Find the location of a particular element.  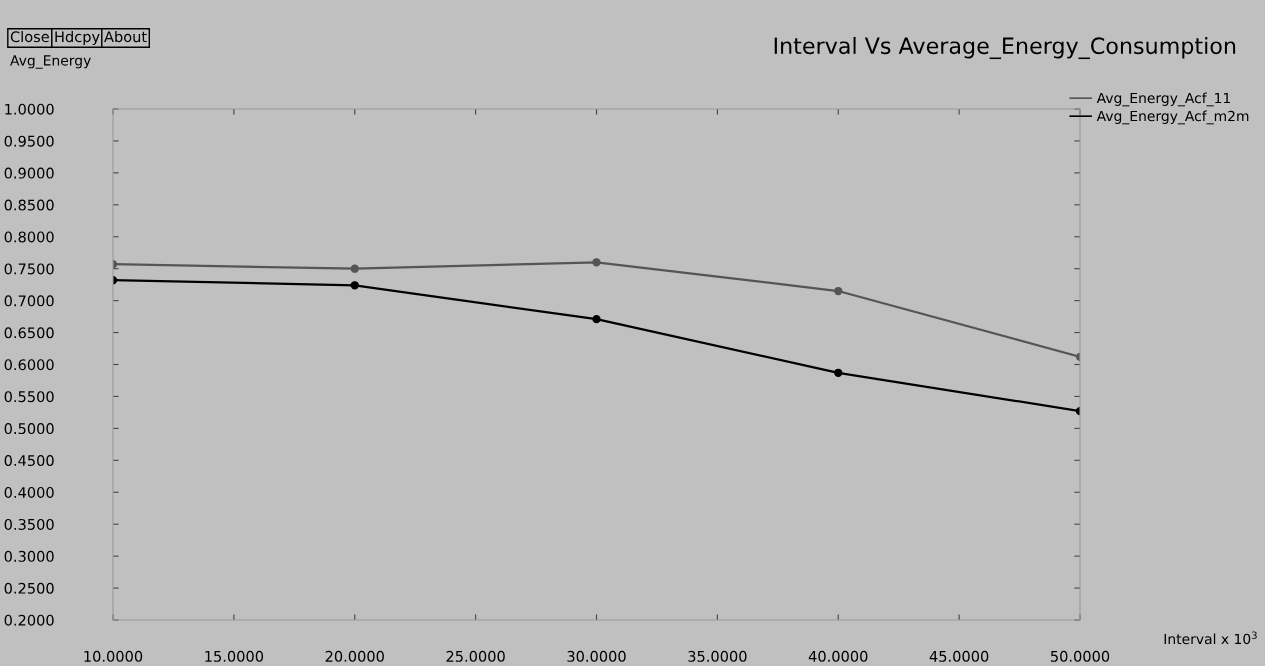

chart-title: Interval Vs Average_Energy_Consumption is located at coordinates (1005, 48).